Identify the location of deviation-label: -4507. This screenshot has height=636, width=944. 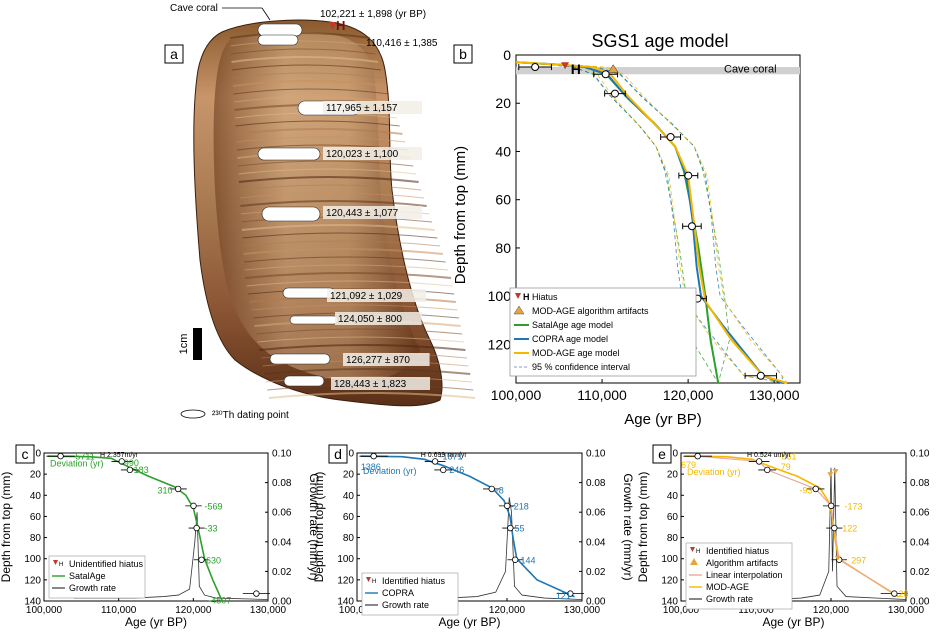
(219, 600).